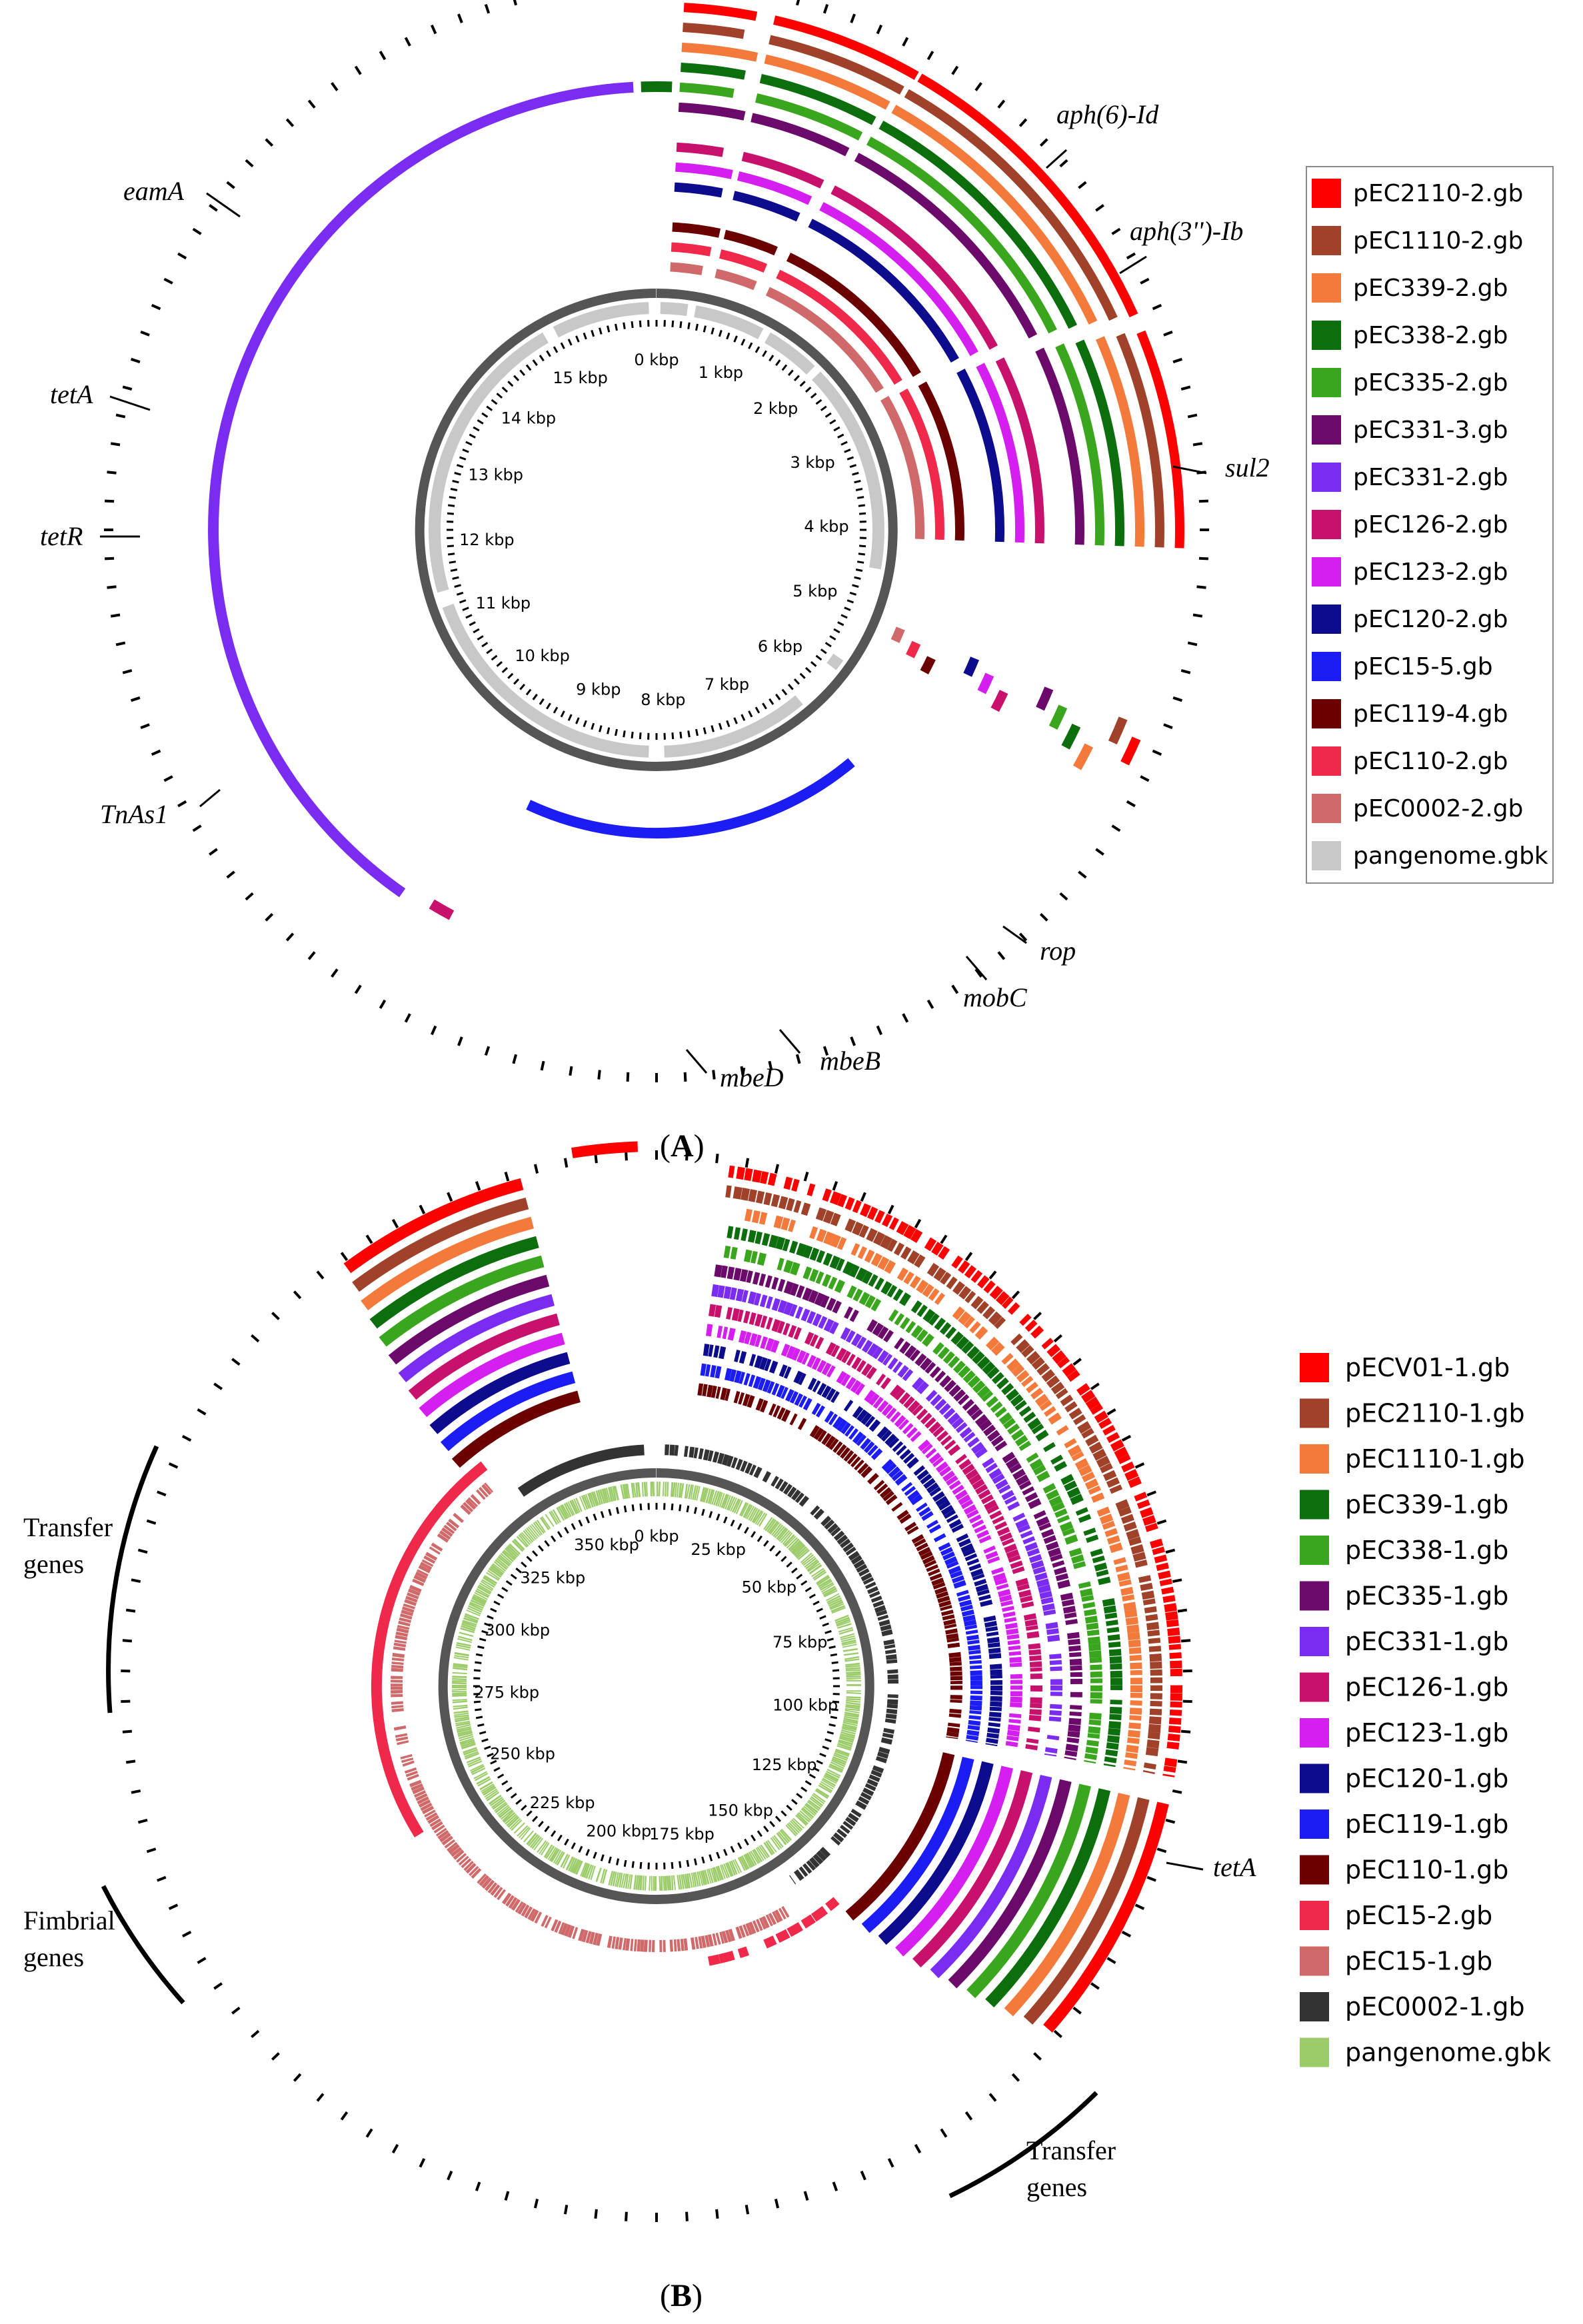  Describe the element at coordinates (1326, 619) in the screenshot. I see `legend-a-swatch` at that location.